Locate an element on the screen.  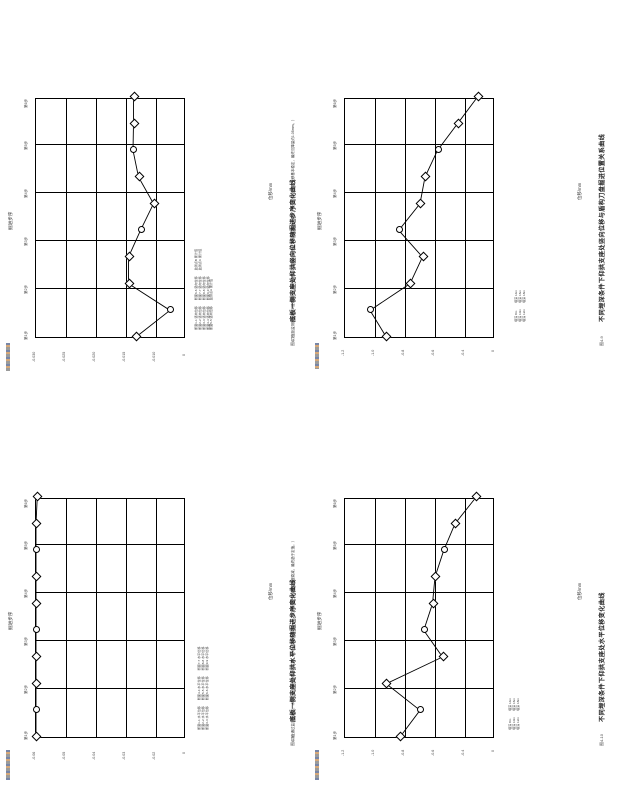
fig2-ytick: -0.02 is located at coordinates (154, 755).